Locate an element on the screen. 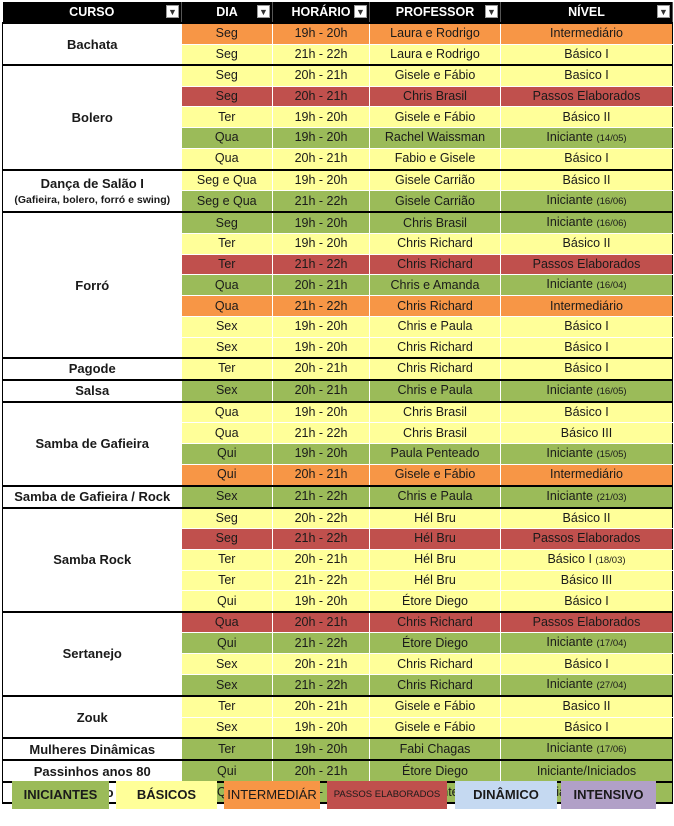 The height and width of the screenshot is (826, 674). legend-passos: PASSOS ELABORADOS is located at coordinates (387, 795).